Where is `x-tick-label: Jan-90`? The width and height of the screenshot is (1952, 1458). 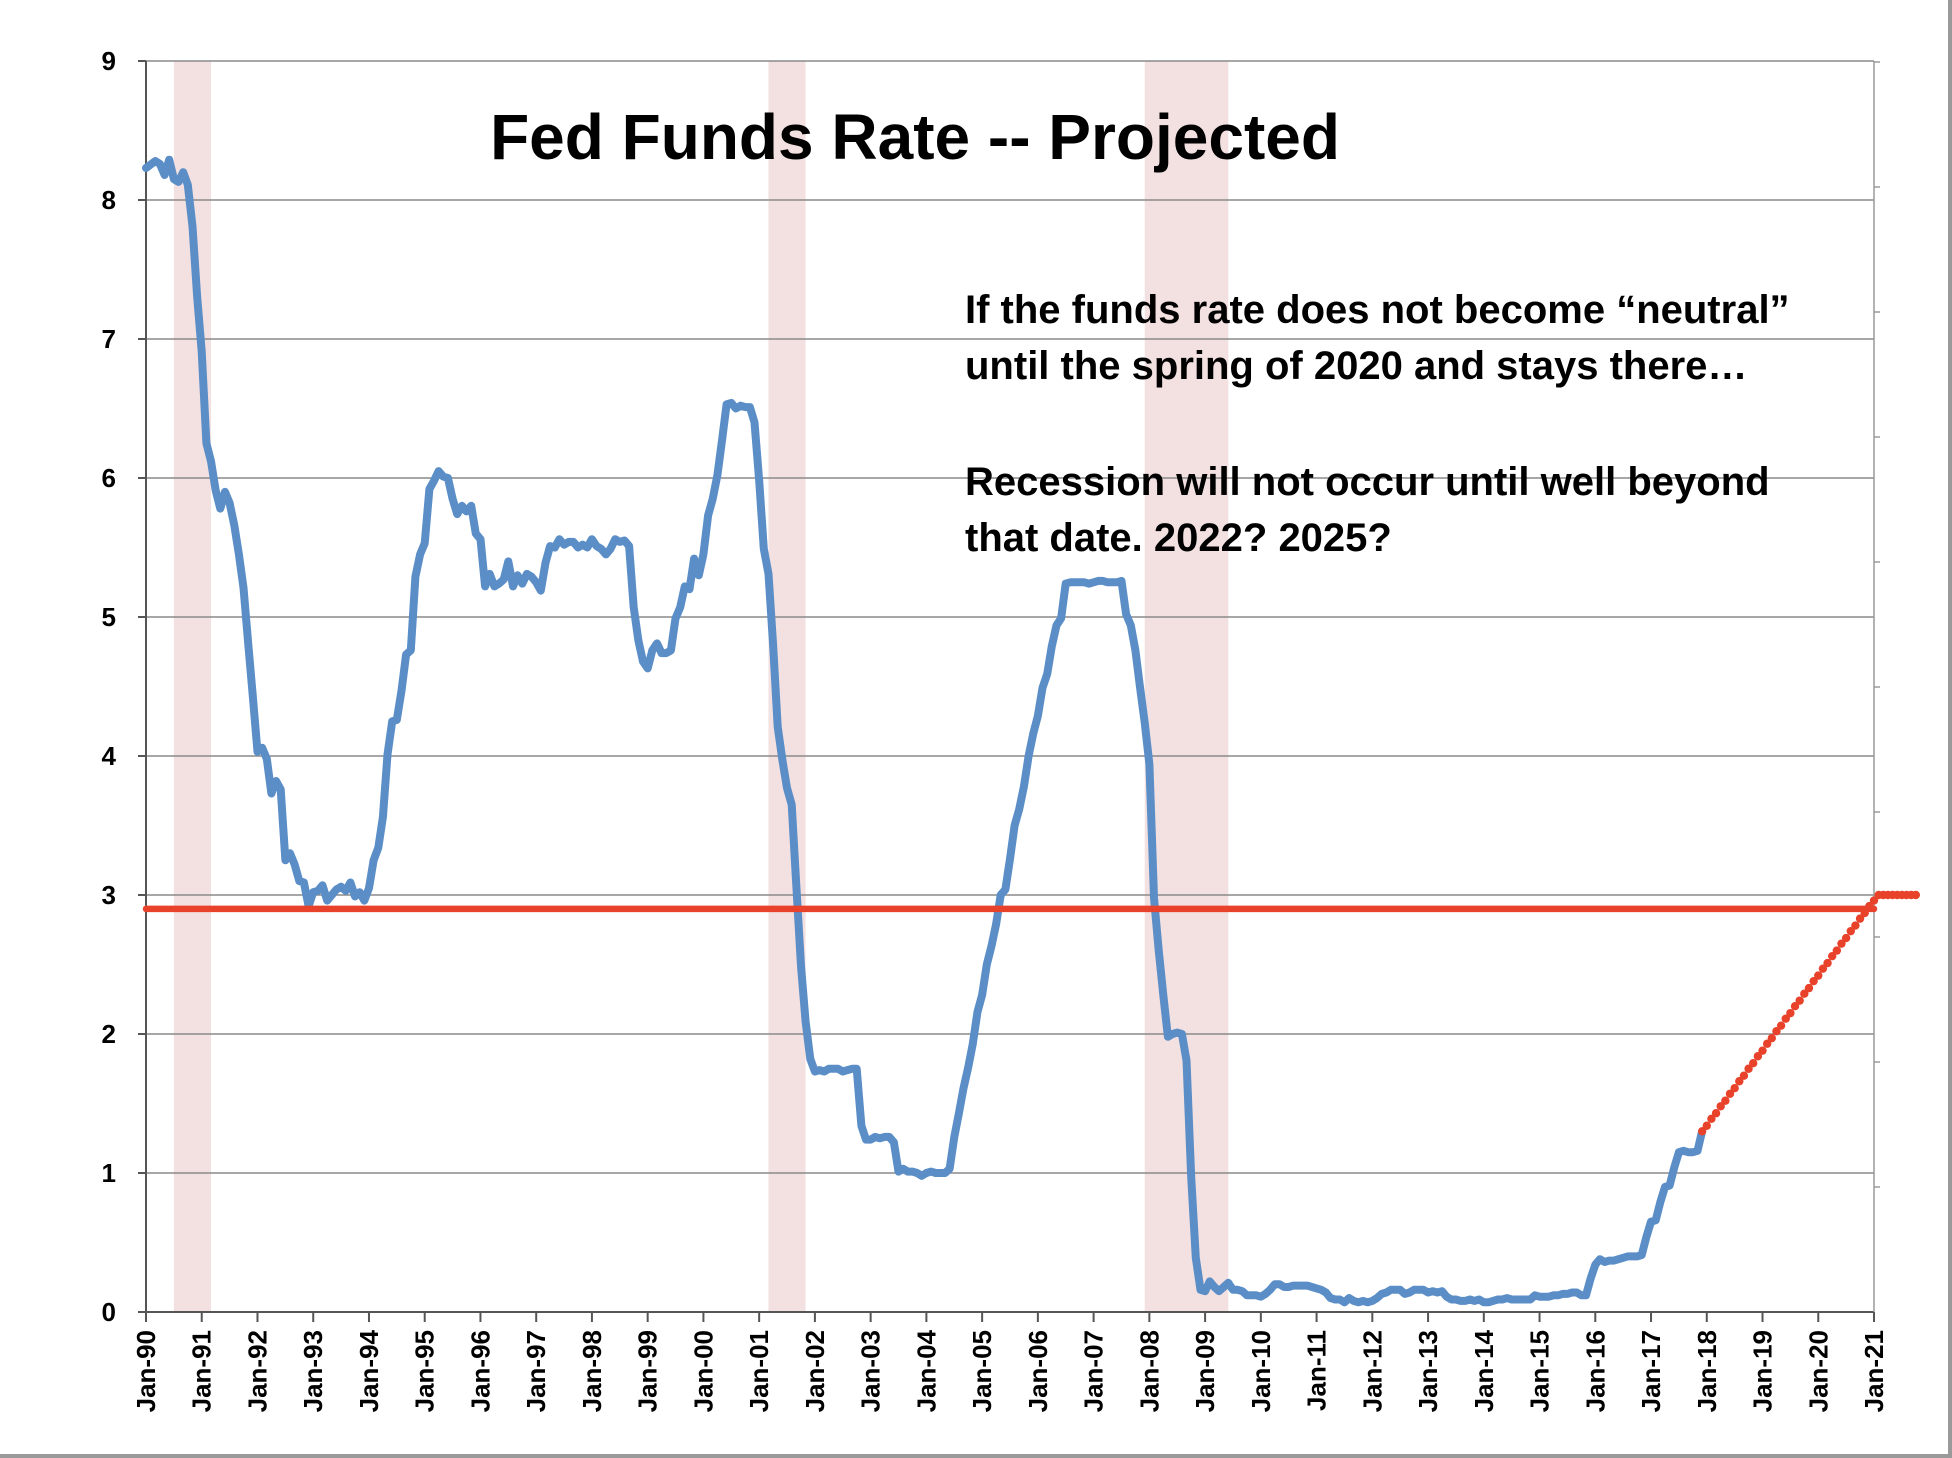
x-tick-label: Jan-90 is located at coordinates (146, 1371).